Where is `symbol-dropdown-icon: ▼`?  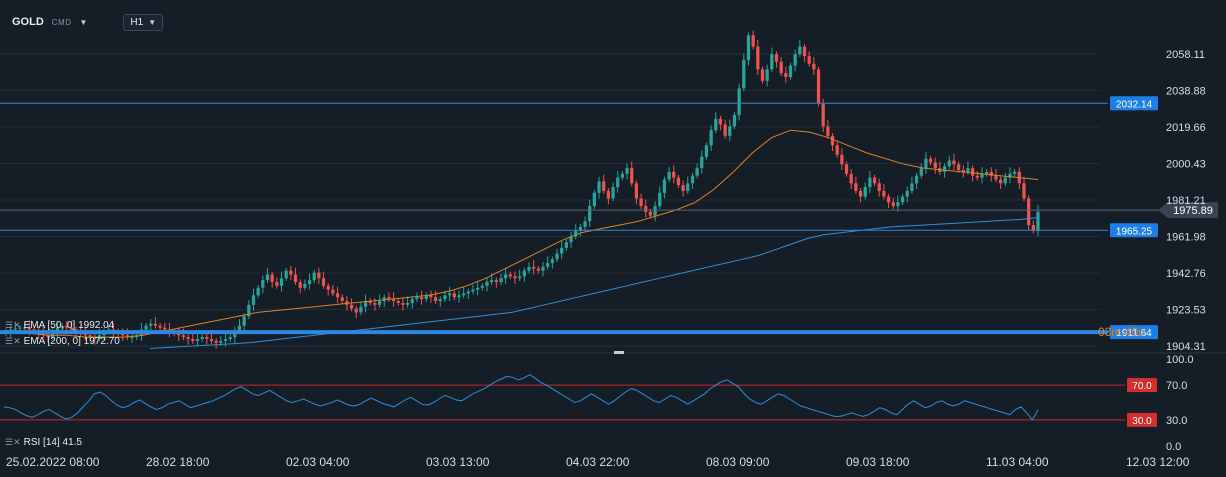
symbol-dropdown-icon: ▼ is located at coordinates (83, 22).